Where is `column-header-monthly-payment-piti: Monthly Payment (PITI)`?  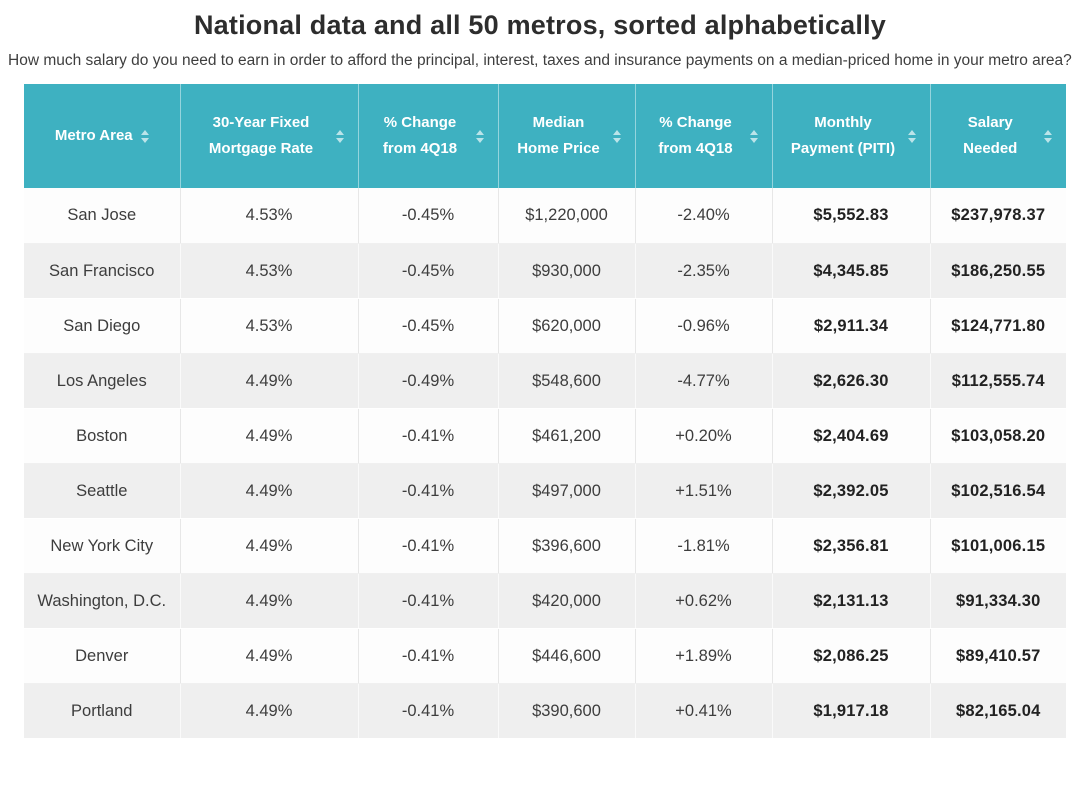
column-header-monthly-payment-piti: Monthly Payment (PITI) is located at coordinates (851, 136).